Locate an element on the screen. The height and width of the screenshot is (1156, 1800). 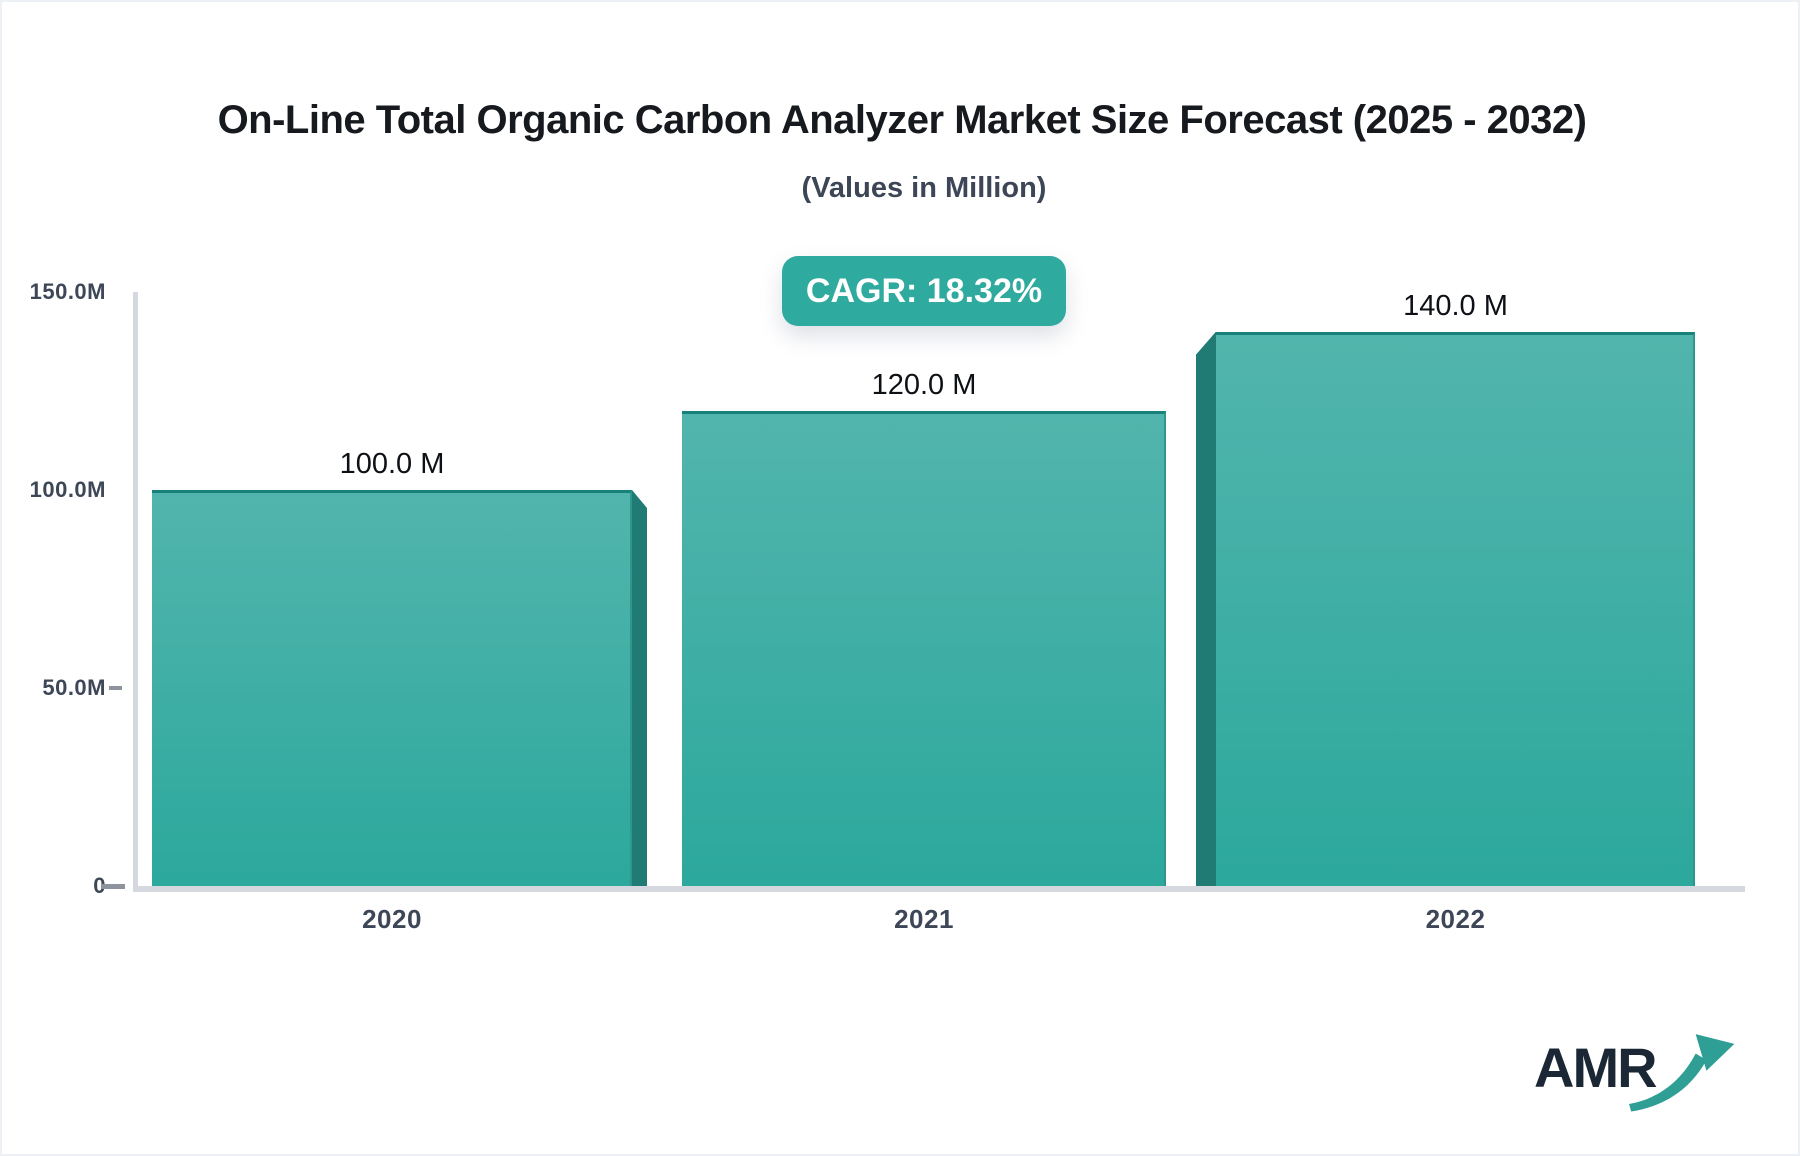
amr-logo-text: AMR is located at coordinates (1596, 1067).